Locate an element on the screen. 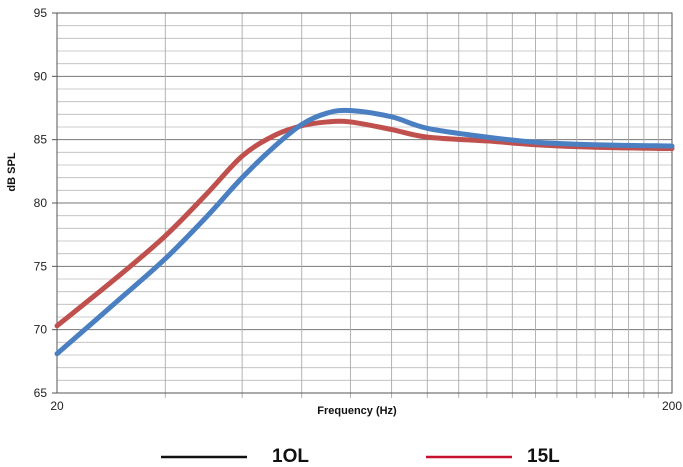  legend-label-15L: 15L is located at coordinates (543, 456).